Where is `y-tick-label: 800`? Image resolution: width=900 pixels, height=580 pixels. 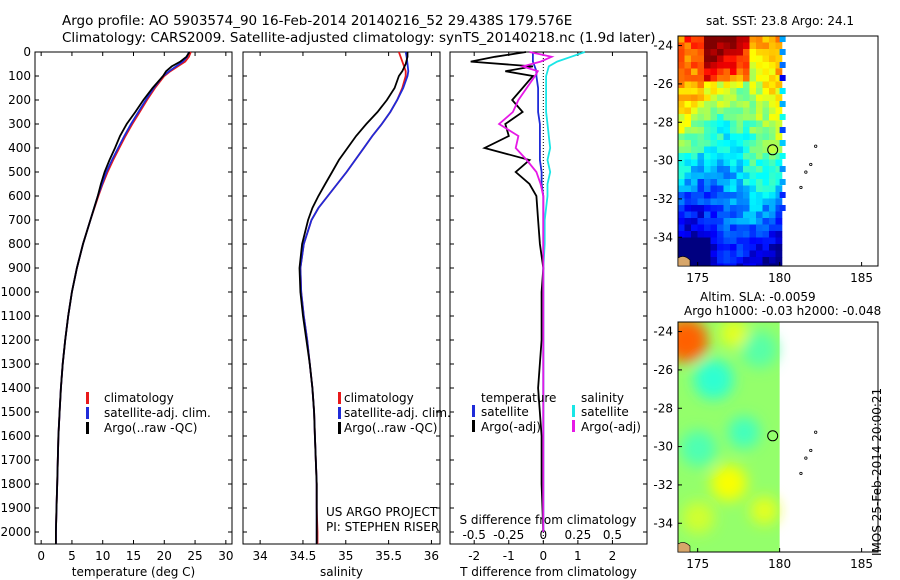 y-tick-label: 800 is located at coordinates (19, 244).